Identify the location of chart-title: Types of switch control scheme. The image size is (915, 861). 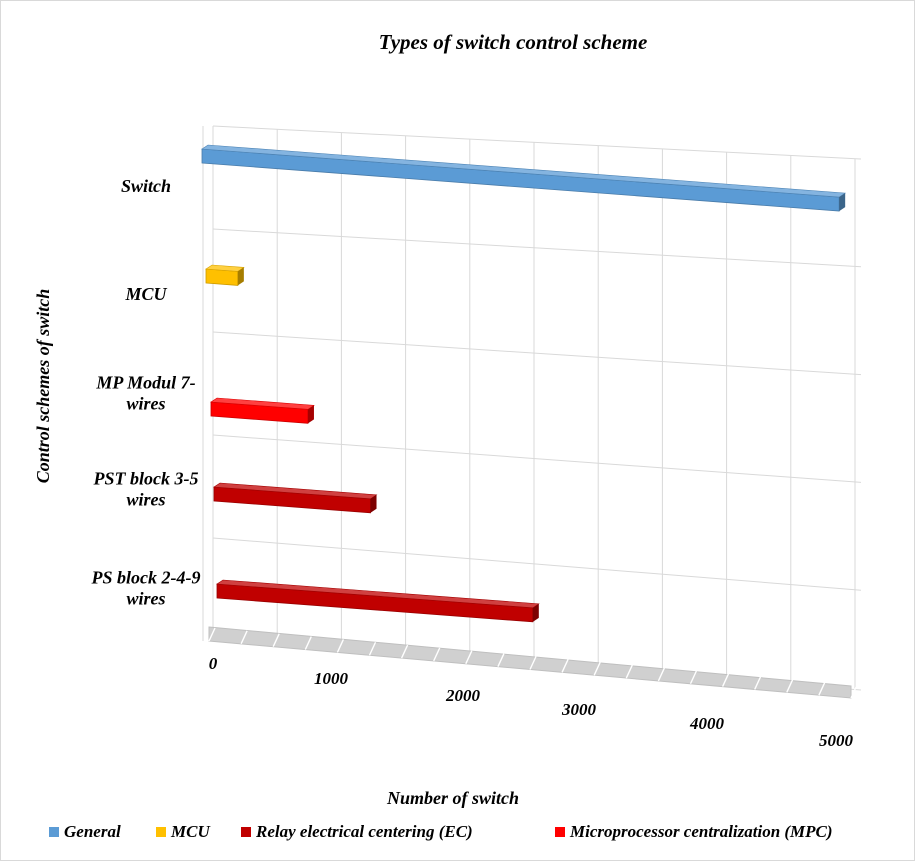
(513, 42).